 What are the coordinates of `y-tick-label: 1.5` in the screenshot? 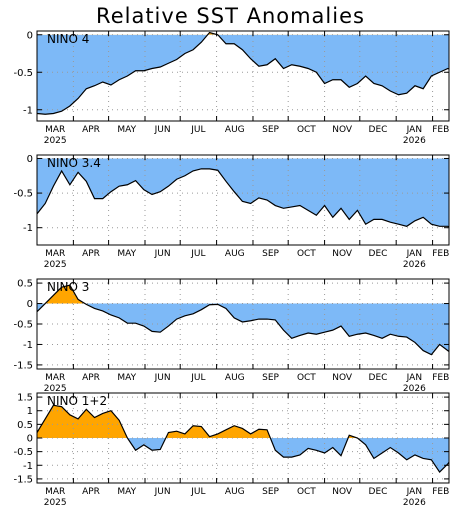 It's located at (25, 398).